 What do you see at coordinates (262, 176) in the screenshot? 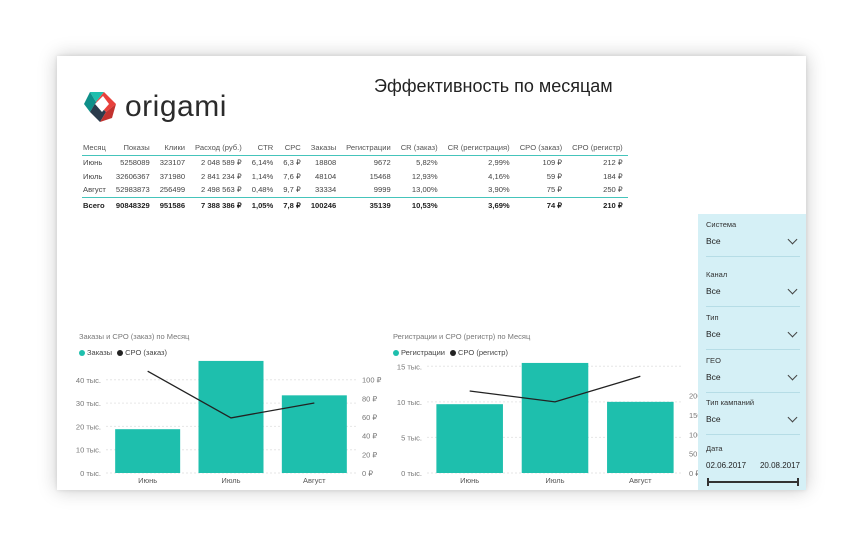
I see `table-cell: 1,14%` at bounding box center [262, 176].